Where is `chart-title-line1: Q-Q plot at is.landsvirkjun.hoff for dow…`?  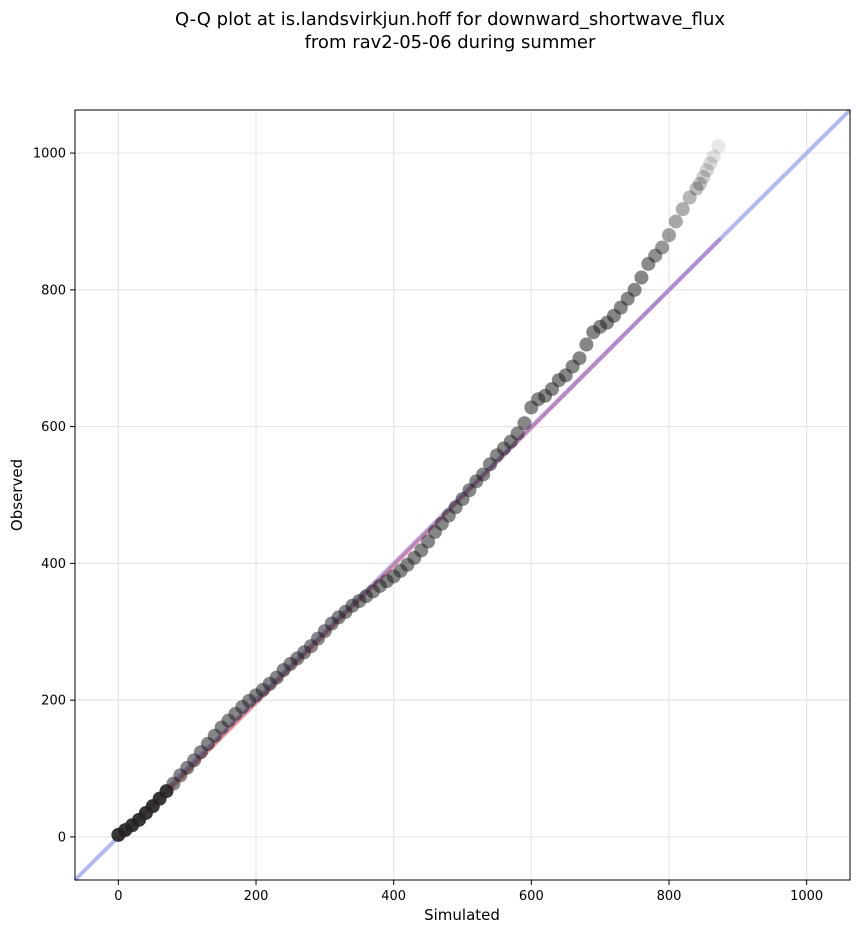 chart-title-line1: Q-Q plot at is.landsvirkjun.hoff for dow… is located at coordinates (450, 19).